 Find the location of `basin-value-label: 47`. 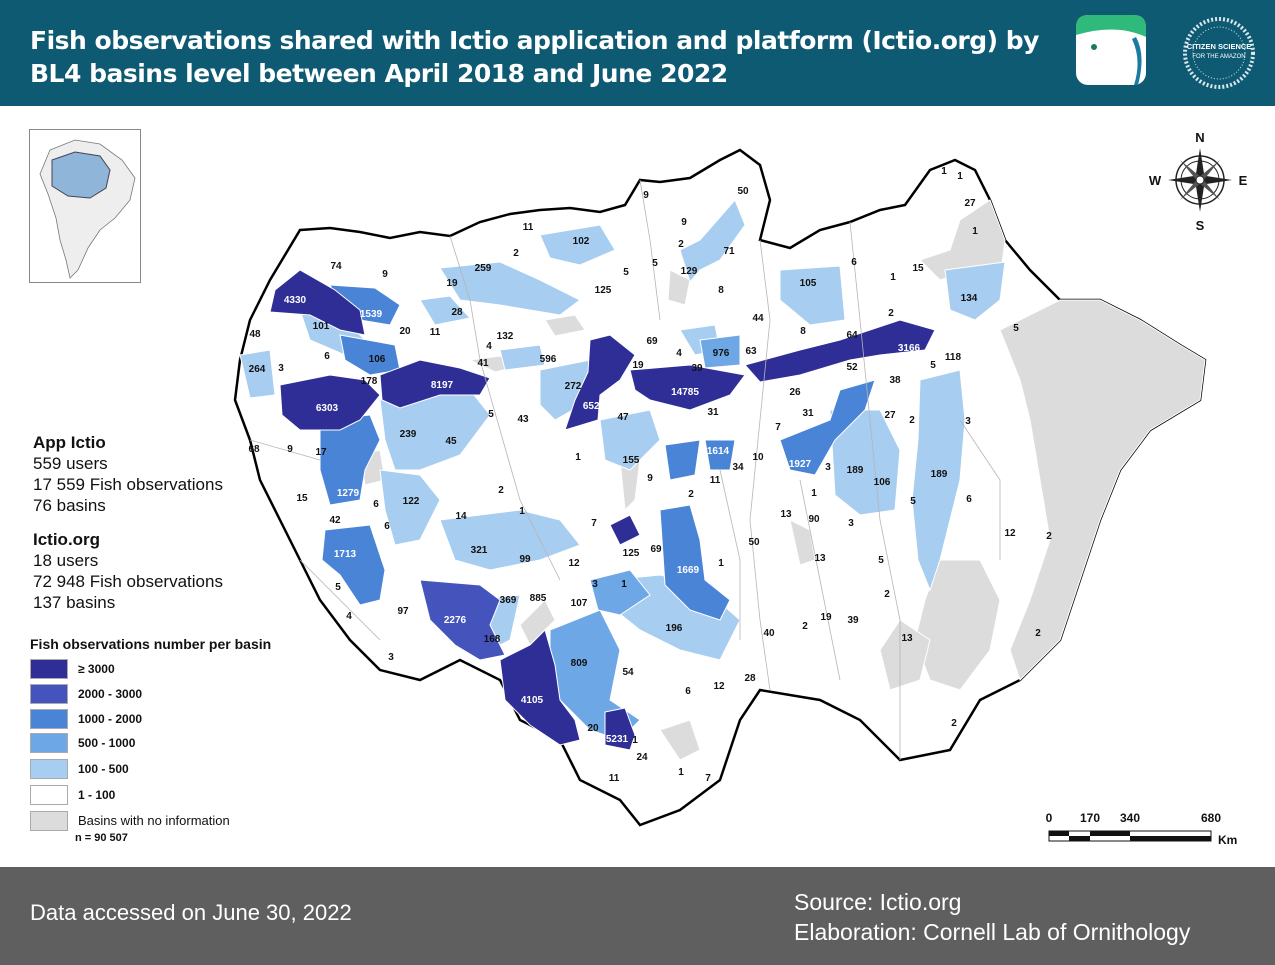

basin-value-label: 47 is located at coordinates (623, 417).